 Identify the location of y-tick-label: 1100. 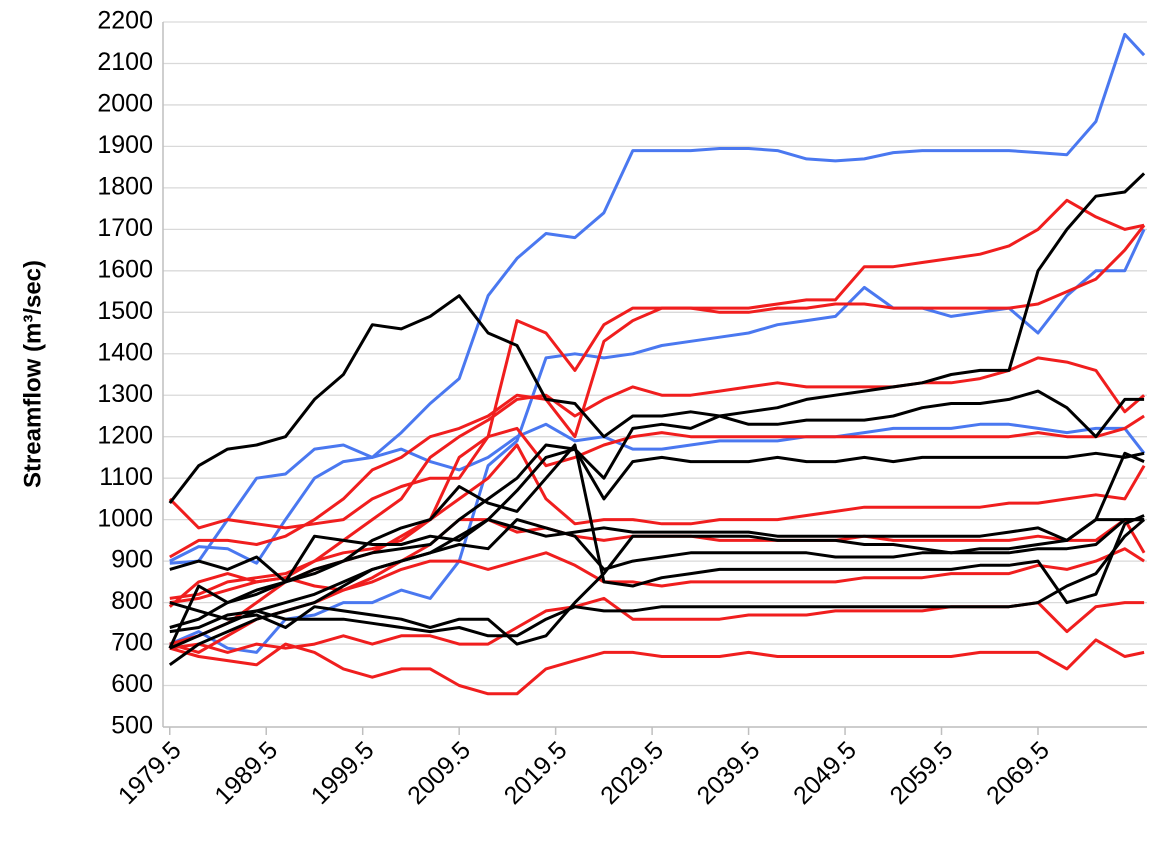
(126, 477).